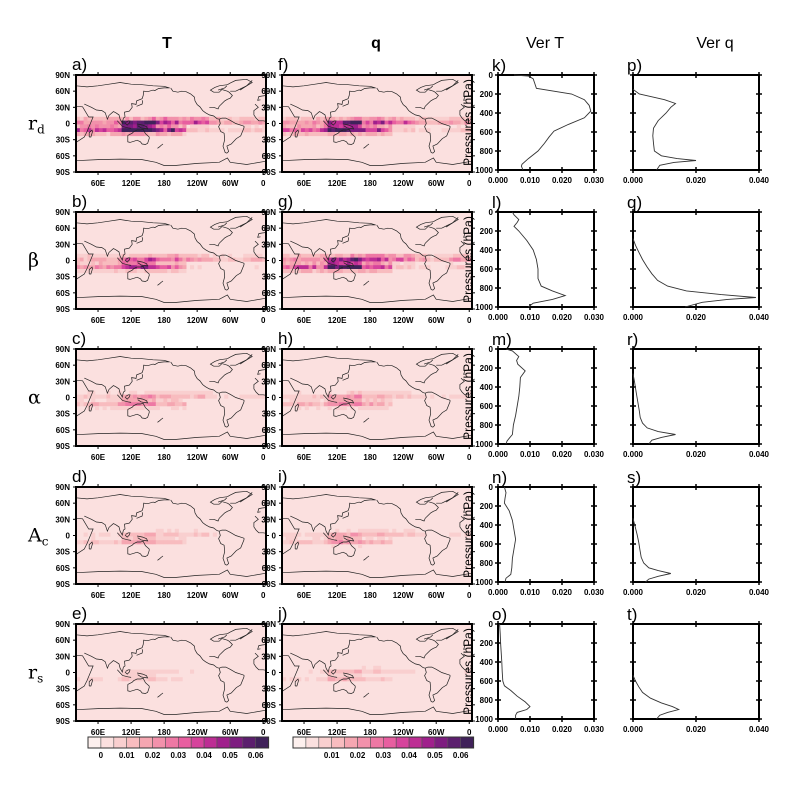  What do you see at coordinates (34, 398) in the screenshot?
I see `row-label-main: α` at bounding box center [34, 398].